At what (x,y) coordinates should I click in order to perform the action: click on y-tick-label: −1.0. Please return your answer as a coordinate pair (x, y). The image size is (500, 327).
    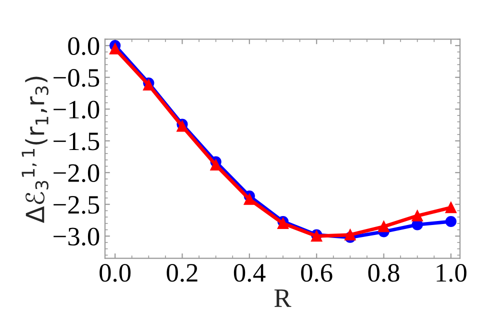
    Looking at the image, I should click on (77, 109).